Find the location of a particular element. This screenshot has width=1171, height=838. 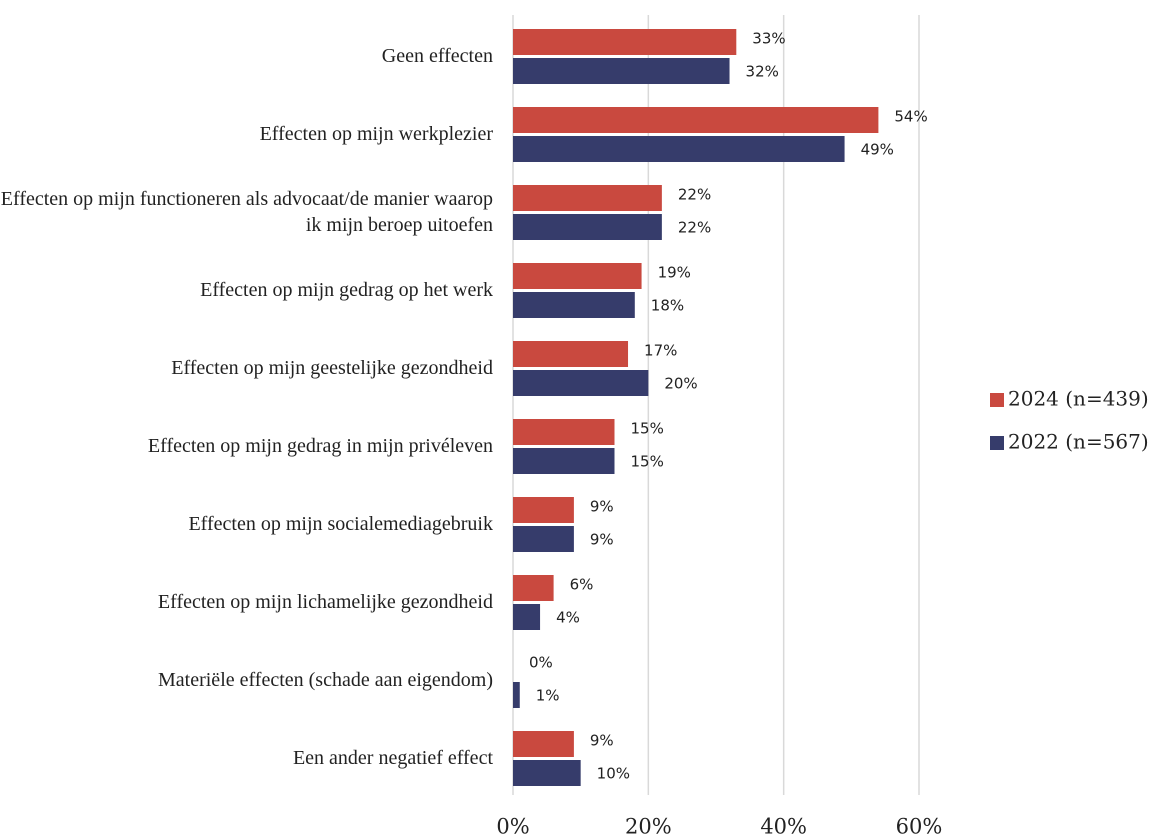

x-tick-label: 60% is located at coordinates (919, 826).